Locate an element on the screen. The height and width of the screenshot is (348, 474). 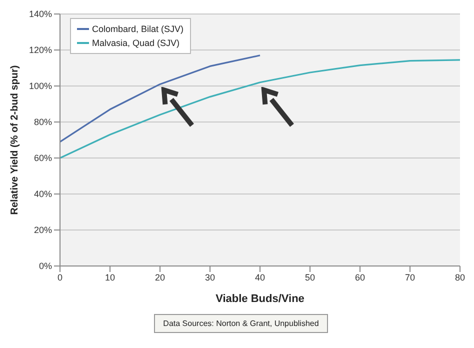
y-axis-title: Relative Yield (% of 2-bud spur) is located at coordinates (15, 140).